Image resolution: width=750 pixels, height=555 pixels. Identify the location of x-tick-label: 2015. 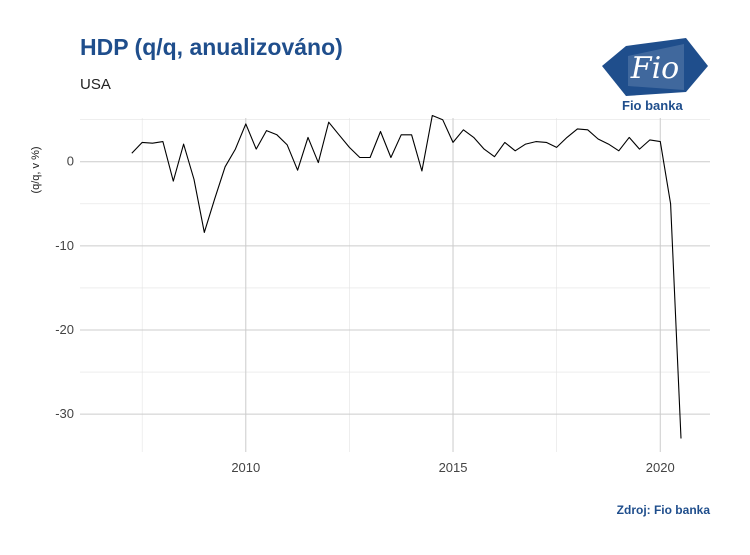
(453, 467).